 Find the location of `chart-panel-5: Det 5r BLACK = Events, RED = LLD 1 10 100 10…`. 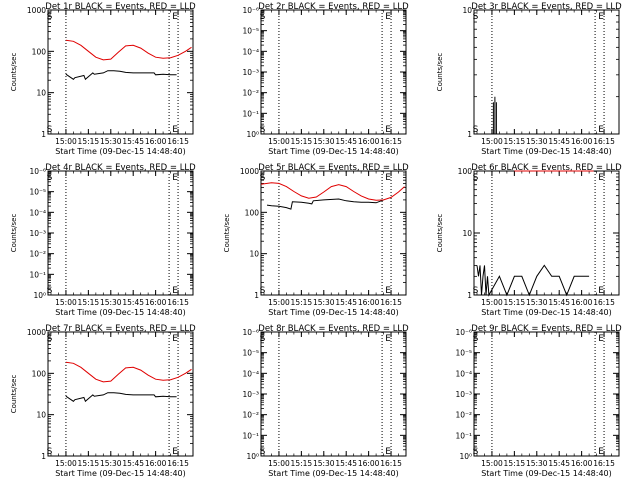

chart-panel-5: Det 5r BLACK = Events, RED = LLD 1 10 100 10… is located at coordinates (316, 240).